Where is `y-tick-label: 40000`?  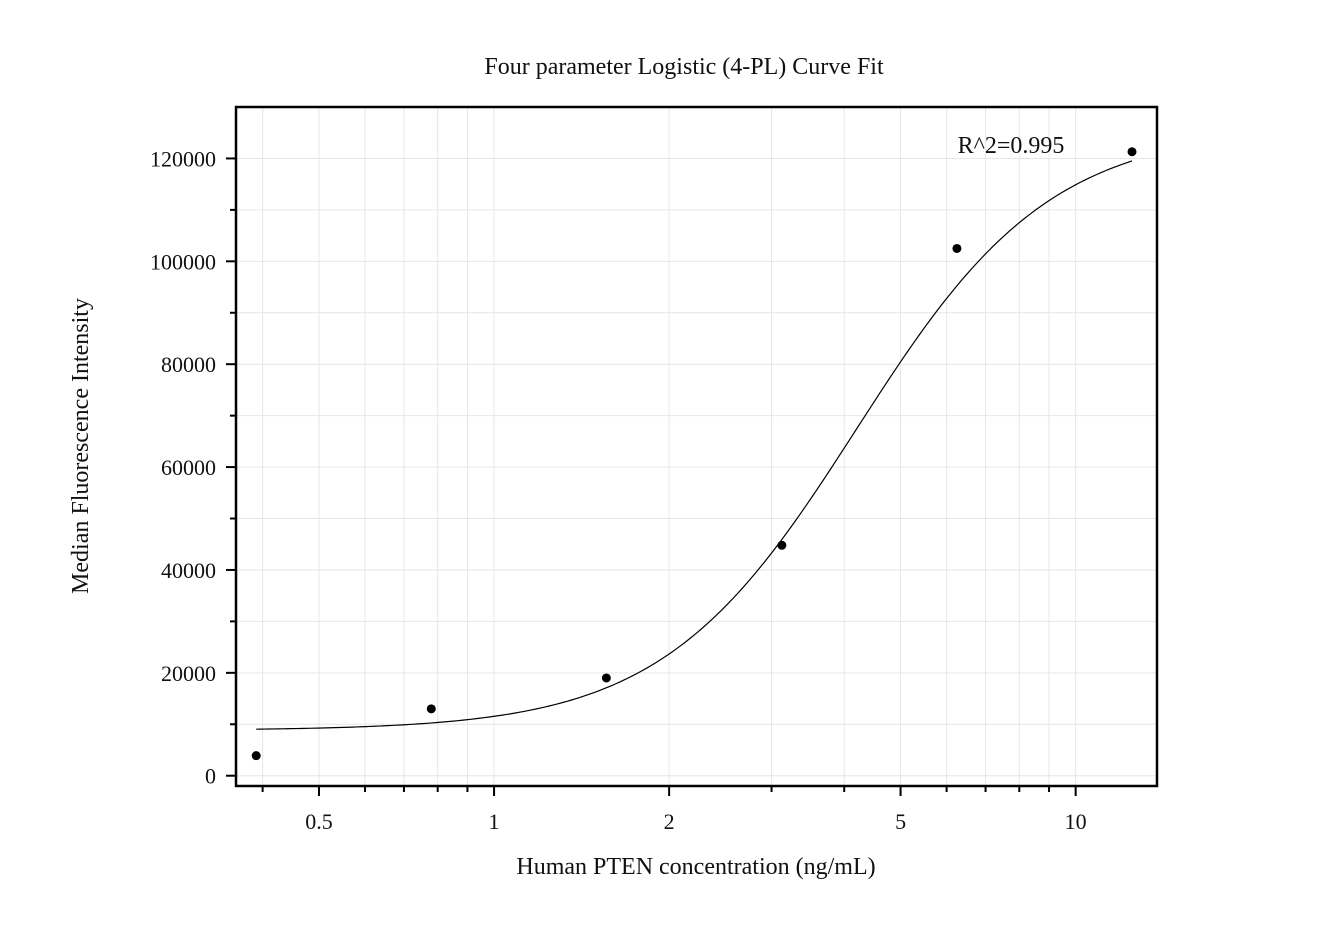
y-tick-label: 40000 is located at coordinates (188, 570).